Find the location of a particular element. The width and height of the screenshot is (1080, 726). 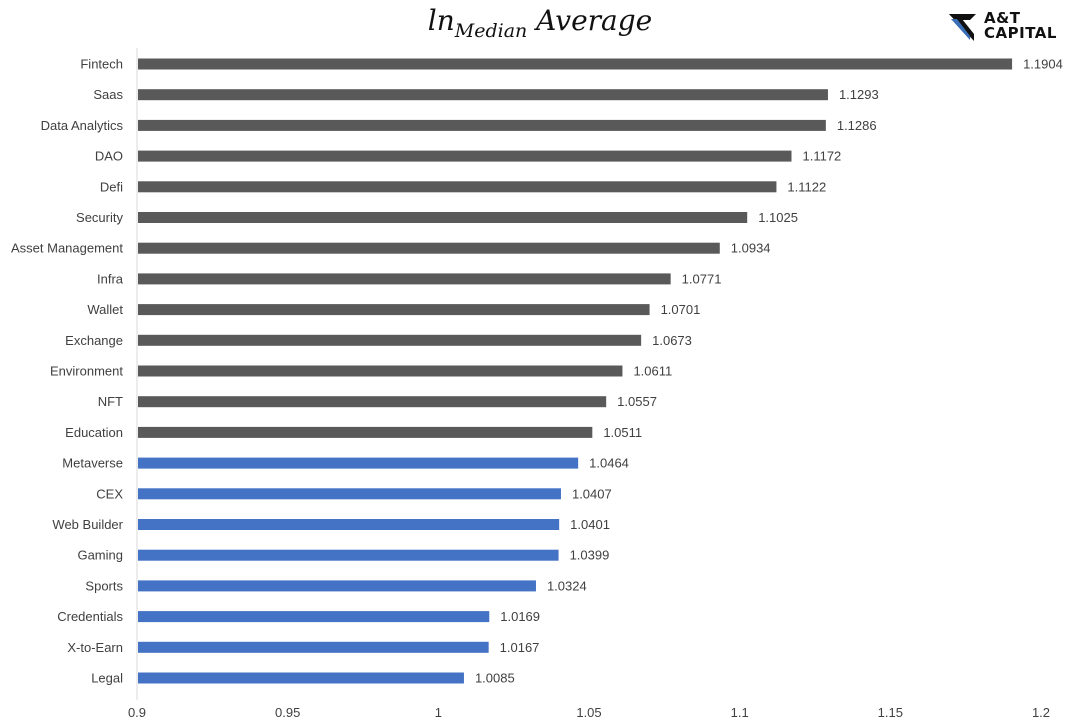

data-label: 1.1904 is located at coordinates (1043, 64).